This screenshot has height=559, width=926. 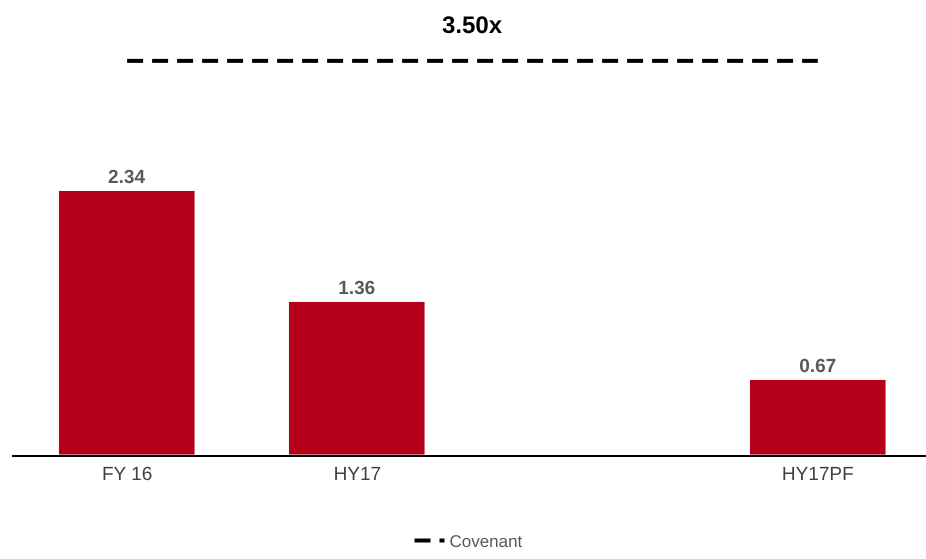 What do you see at coordinates (486, 542) in the screenshot?
I see `legend-label: Covenant` at bounding box center [486, 542].